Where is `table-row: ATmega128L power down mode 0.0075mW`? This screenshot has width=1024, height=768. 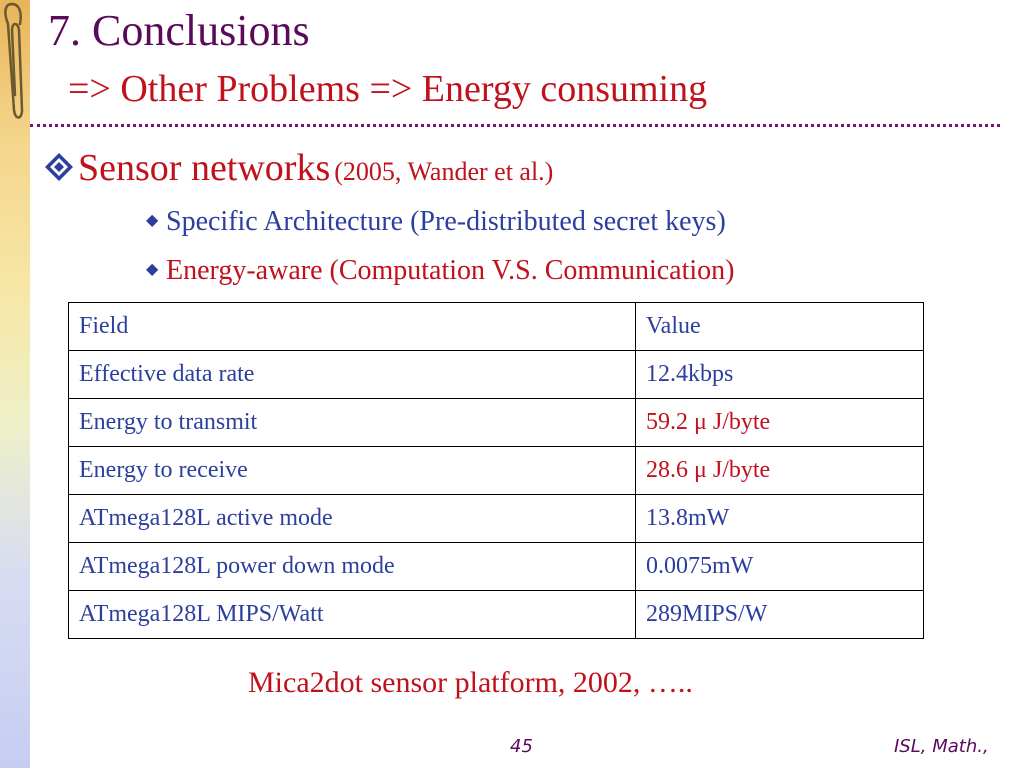
table-row: ATmega128L power down mode 0.0075mW is located at coordinates (496, 566).